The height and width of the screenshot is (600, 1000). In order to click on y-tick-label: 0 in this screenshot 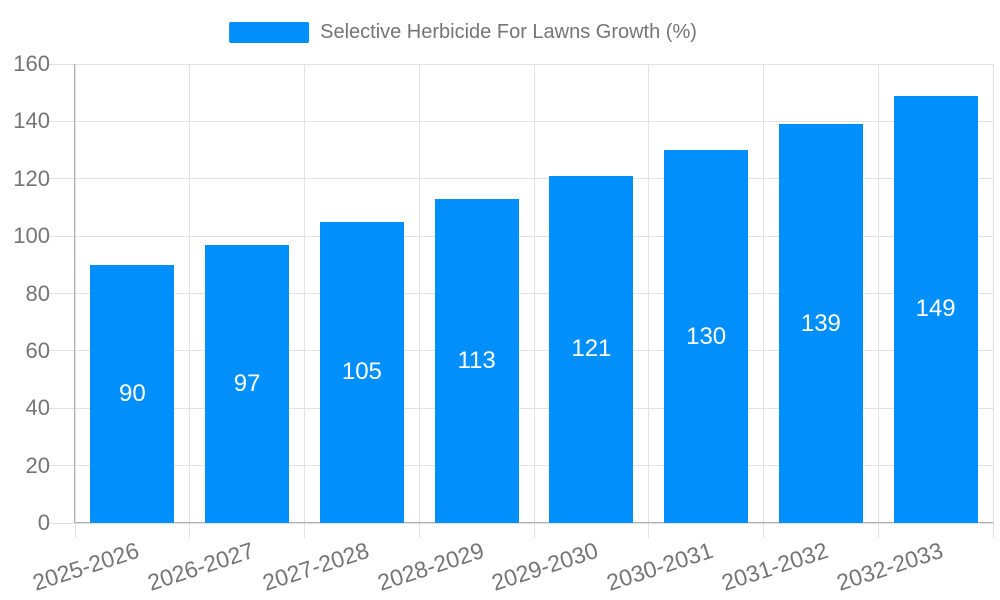, I will do `click(43, 522)`.